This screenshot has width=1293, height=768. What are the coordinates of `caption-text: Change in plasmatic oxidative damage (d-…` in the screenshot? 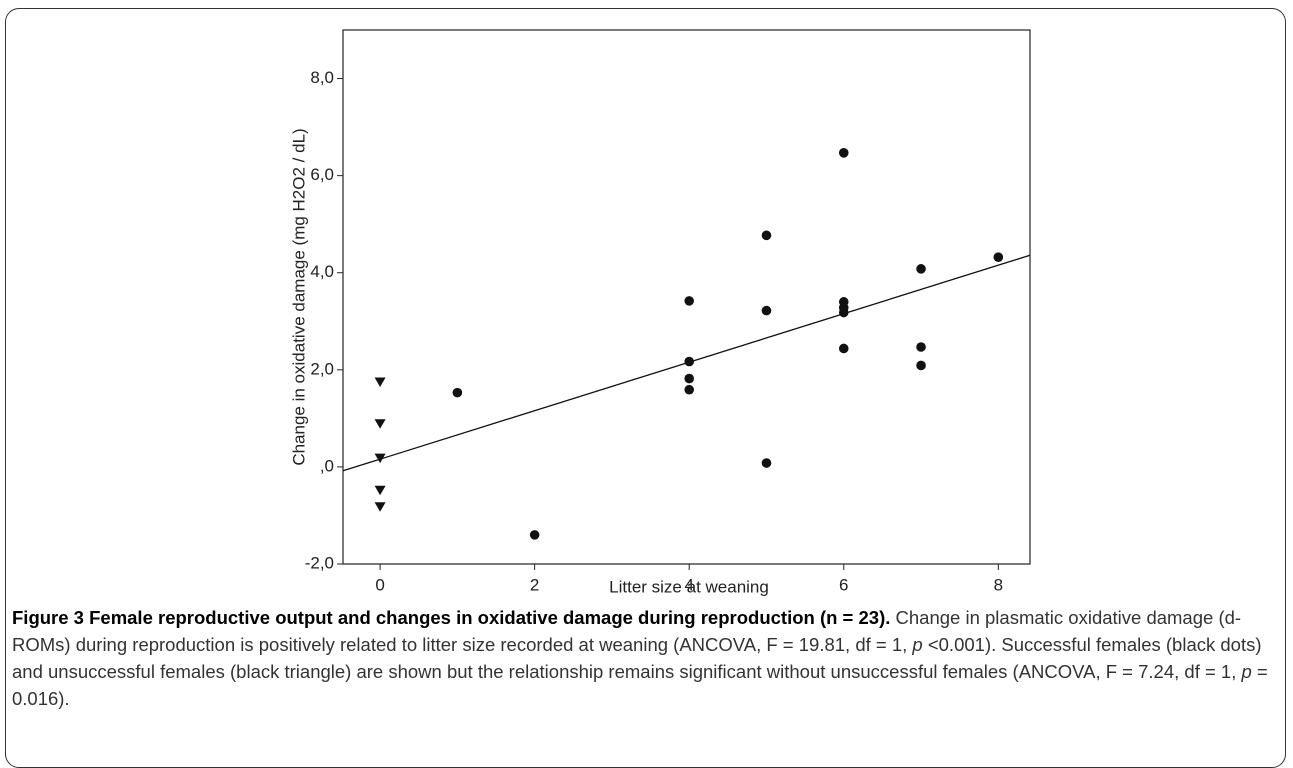 It's located at (627, 631).